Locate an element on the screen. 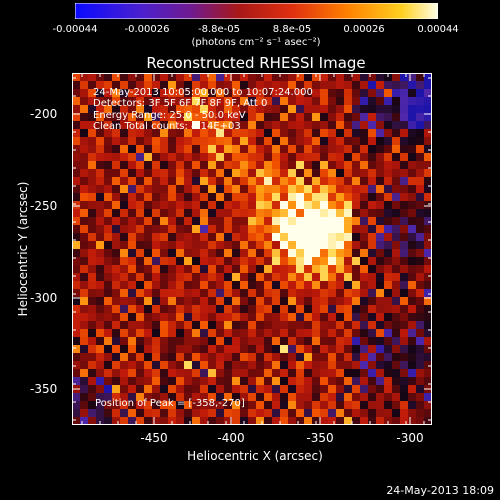 This screenshot has width=500, height=500. colorbar-tick: 0.00044 is located at coordinates (438, 29).